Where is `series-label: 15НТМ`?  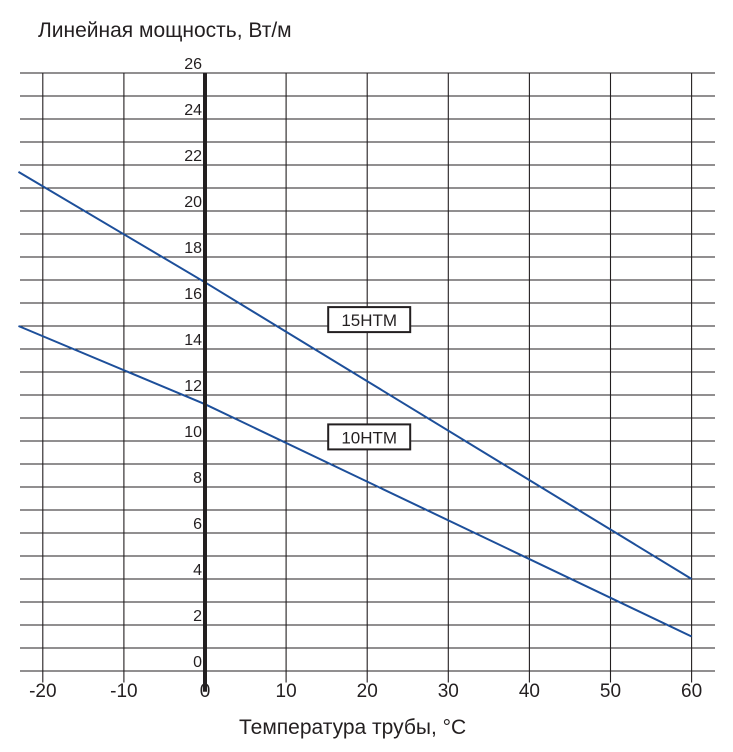 series-label: 15НТМ is located at coordinates (369, 320).